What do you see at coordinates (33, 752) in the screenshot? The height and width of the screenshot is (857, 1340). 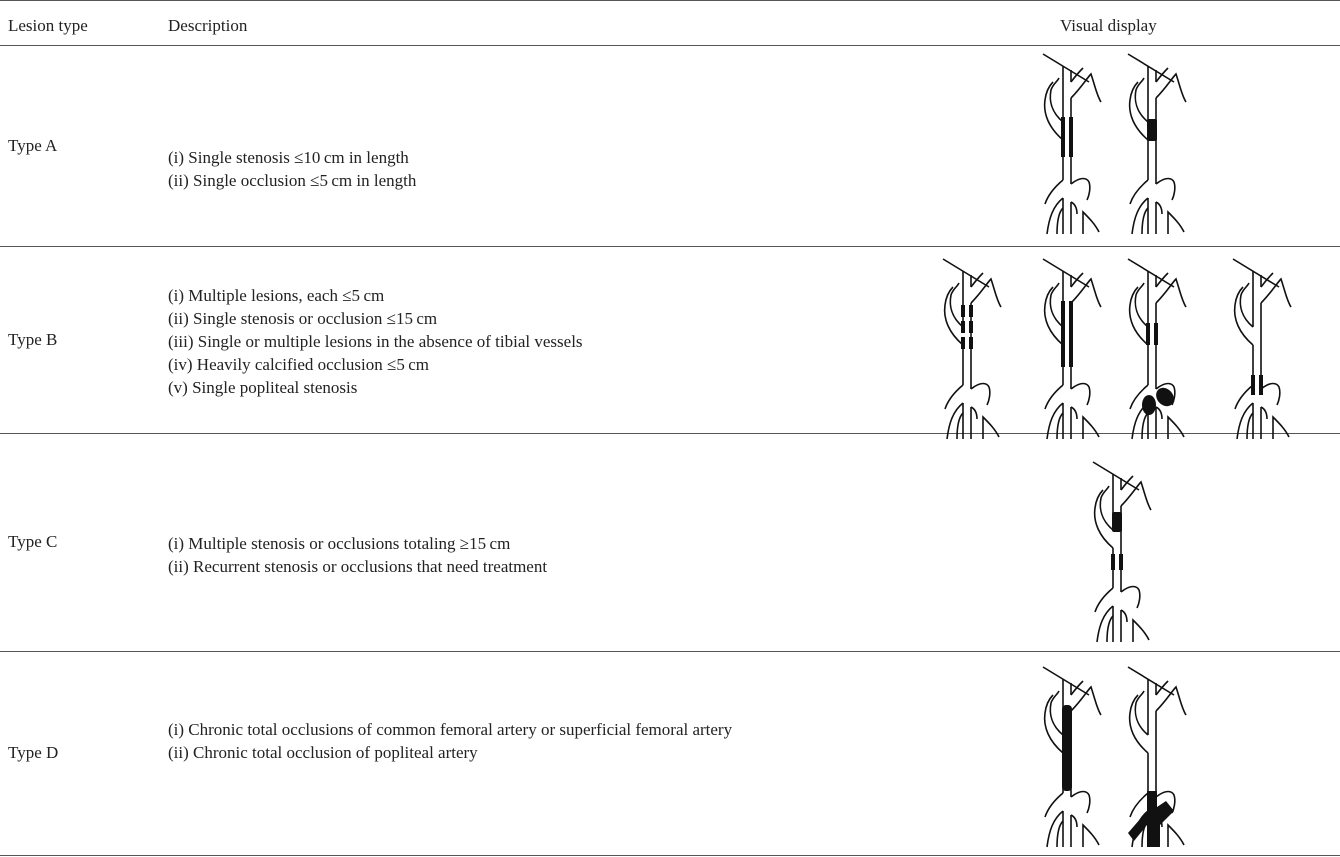 I see `row-label: Type D` at bounding box center [33, 752].